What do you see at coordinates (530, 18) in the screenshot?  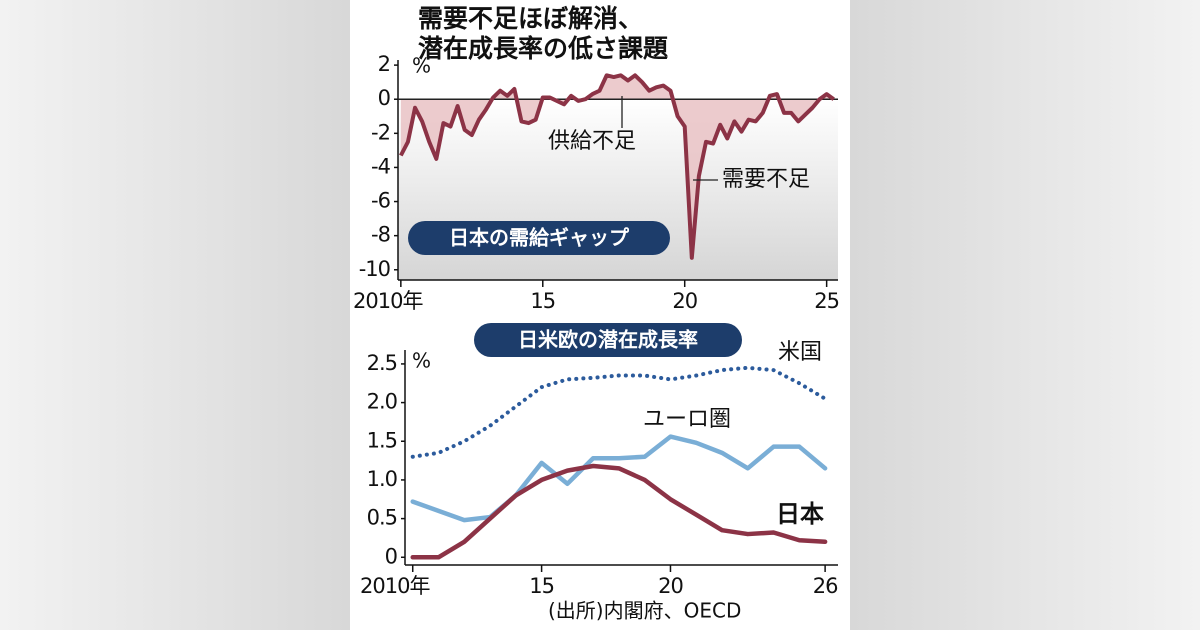 I see `title: 需要不足ほぼ解消、` at bounding box center [530, 18].